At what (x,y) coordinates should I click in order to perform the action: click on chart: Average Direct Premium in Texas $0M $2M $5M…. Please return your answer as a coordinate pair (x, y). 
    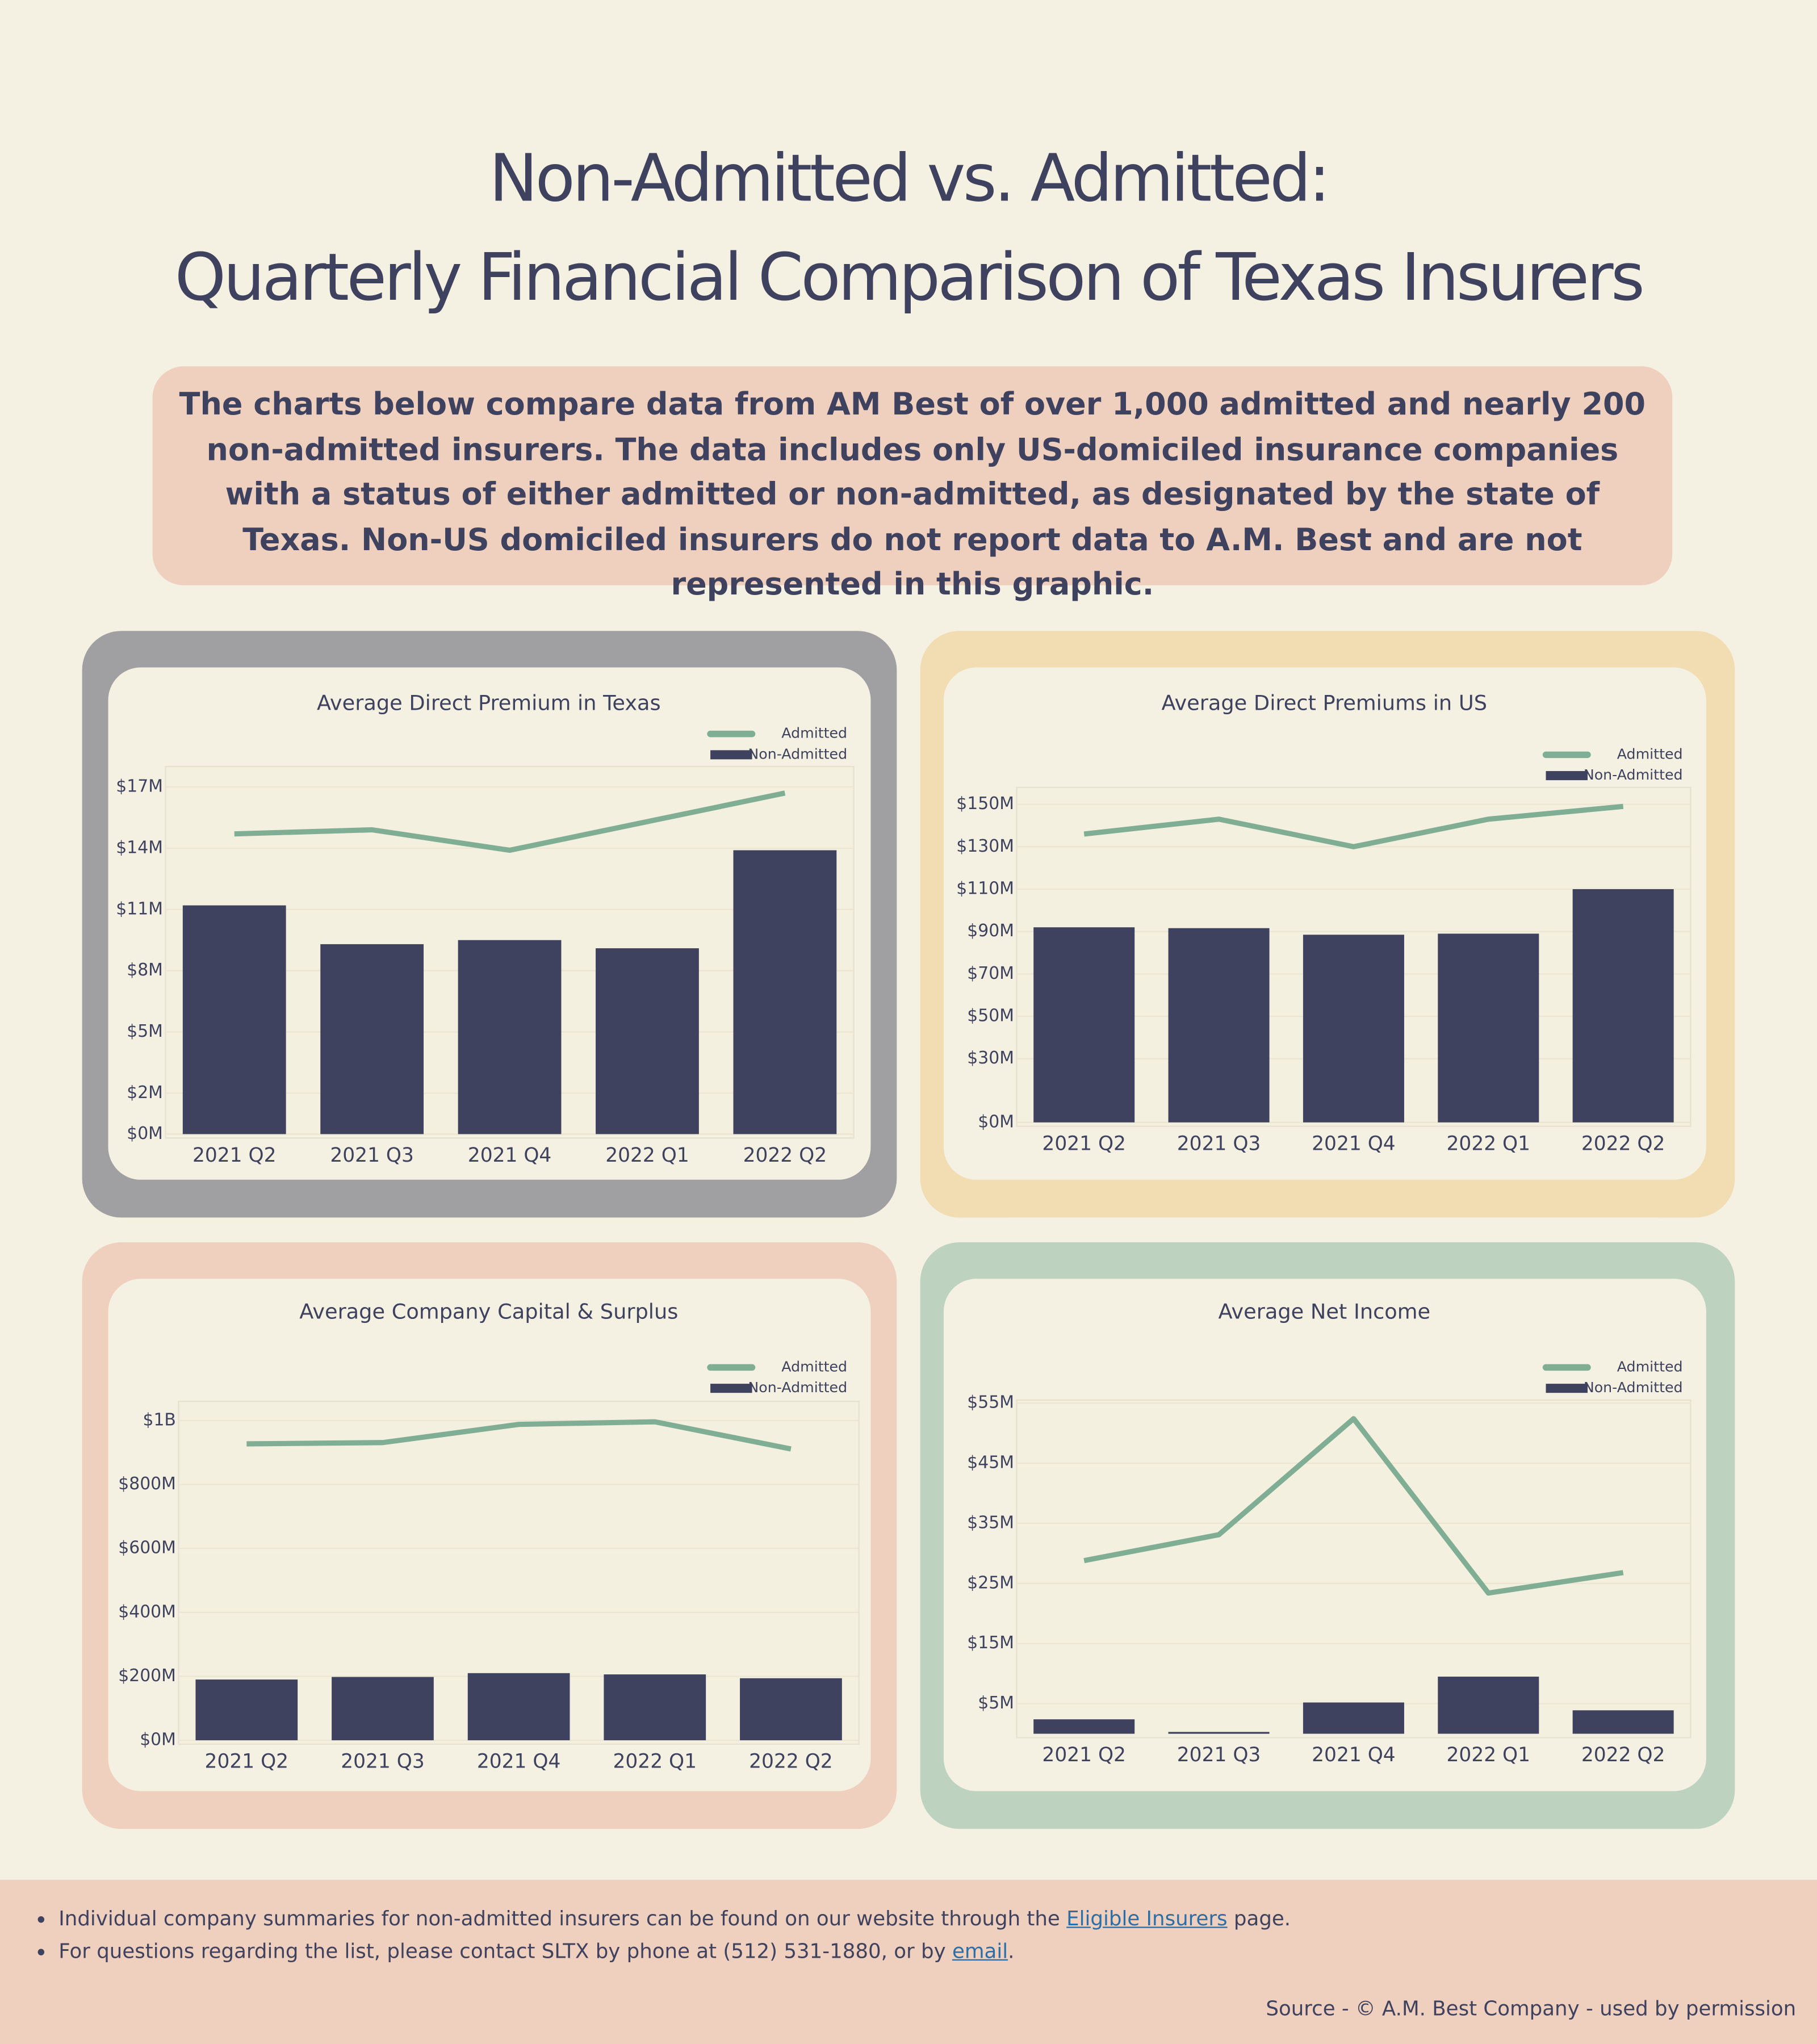
    Looking at the image, I should click on (485, 928).